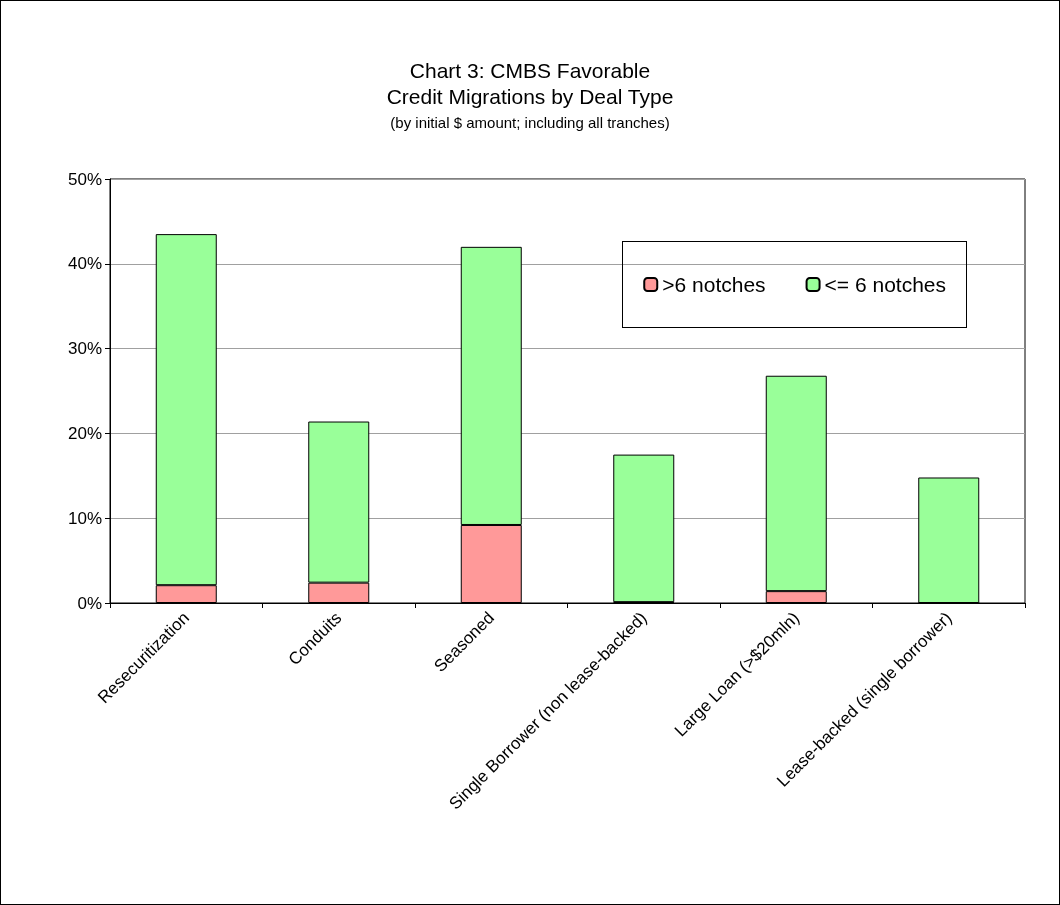 This screenshot has width=1060, height=905. I want to click on y-tick-label: 50%, so click(84, 179).